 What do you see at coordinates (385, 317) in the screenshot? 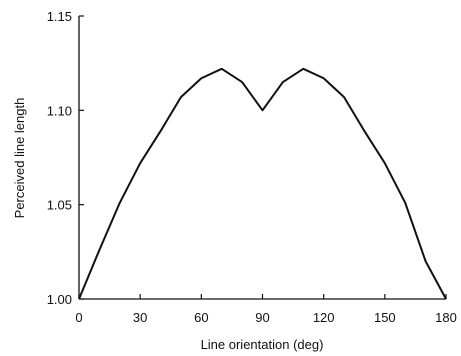
I see `x-tick-label: 150` at bounding box center [385, 317].